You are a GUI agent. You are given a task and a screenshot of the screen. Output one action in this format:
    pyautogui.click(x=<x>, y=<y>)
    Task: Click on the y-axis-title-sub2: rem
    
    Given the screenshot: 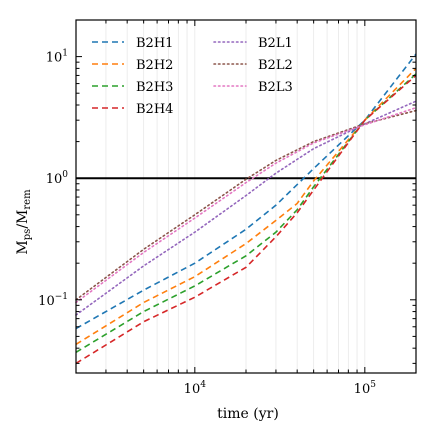 What is the action you would take?
    pyautogui.click(x=27, y=199)
    